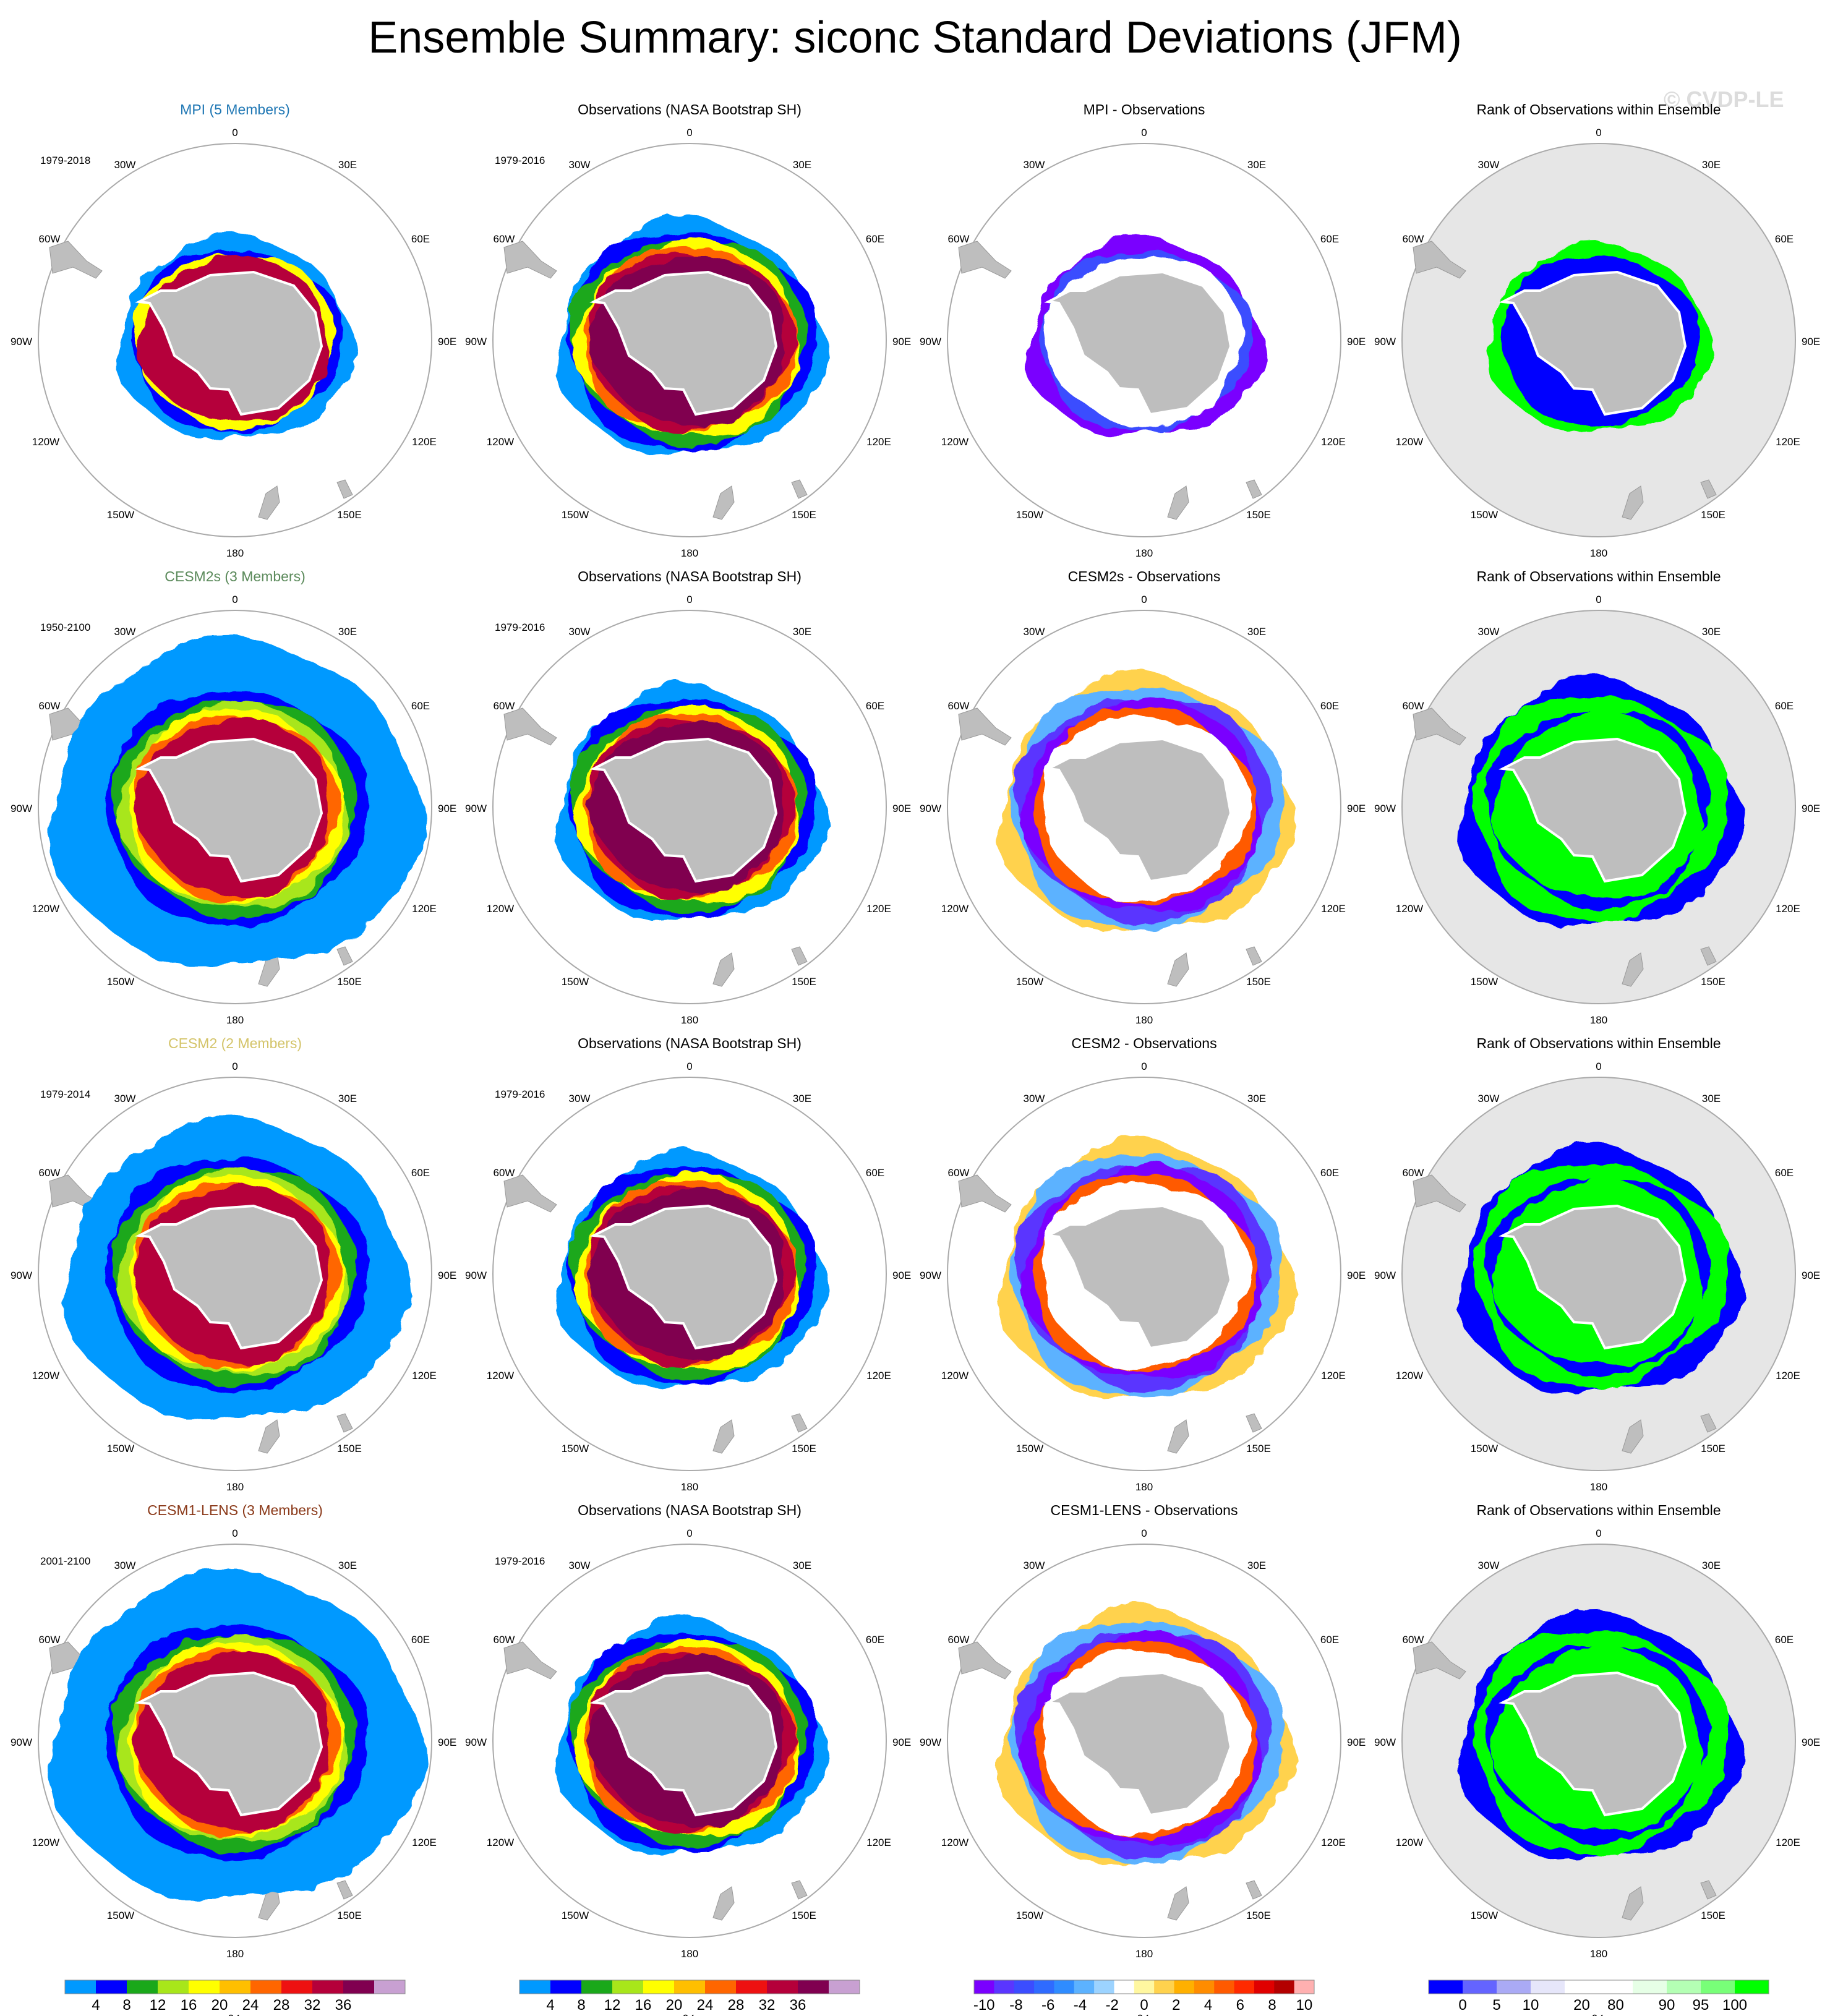  I want to click on colorbar-tick-label: 10, so click(1304, 2005).